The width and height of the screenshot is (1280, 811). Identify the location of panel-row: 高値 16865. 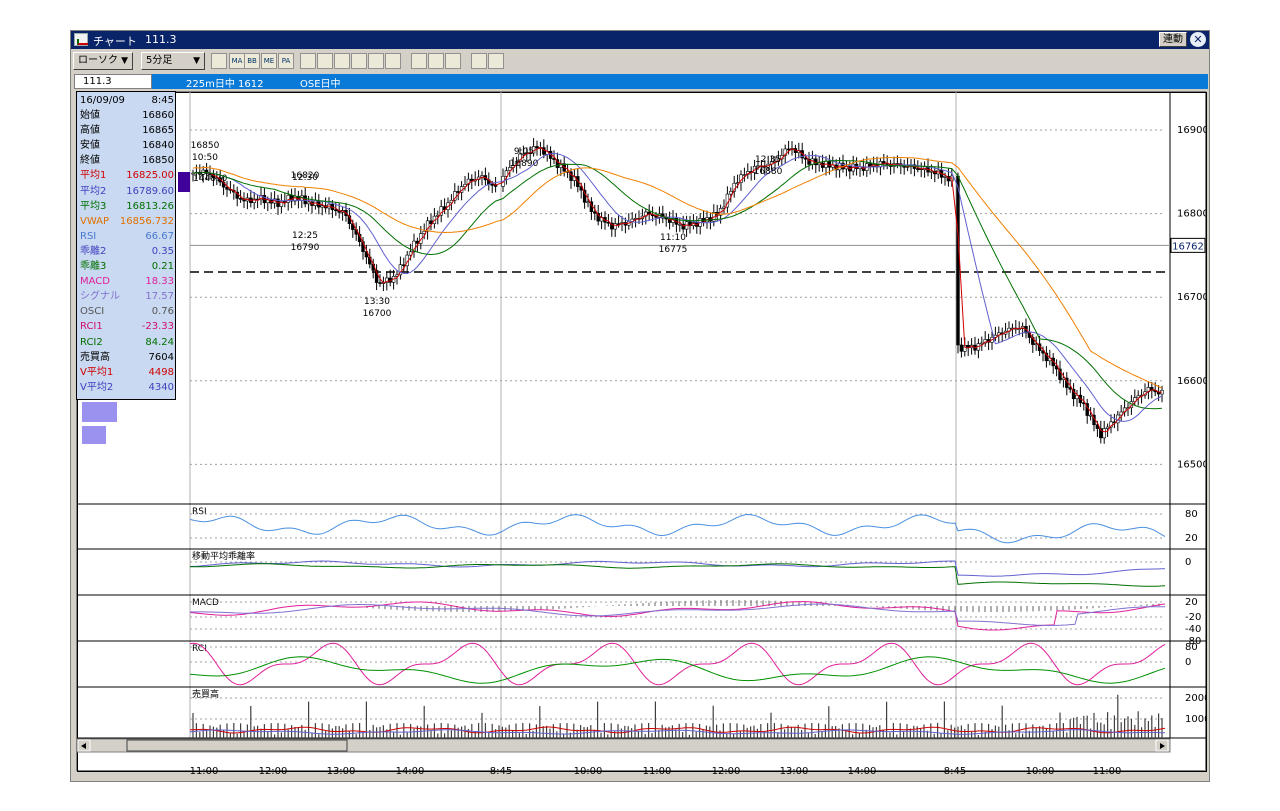
(127, 130).